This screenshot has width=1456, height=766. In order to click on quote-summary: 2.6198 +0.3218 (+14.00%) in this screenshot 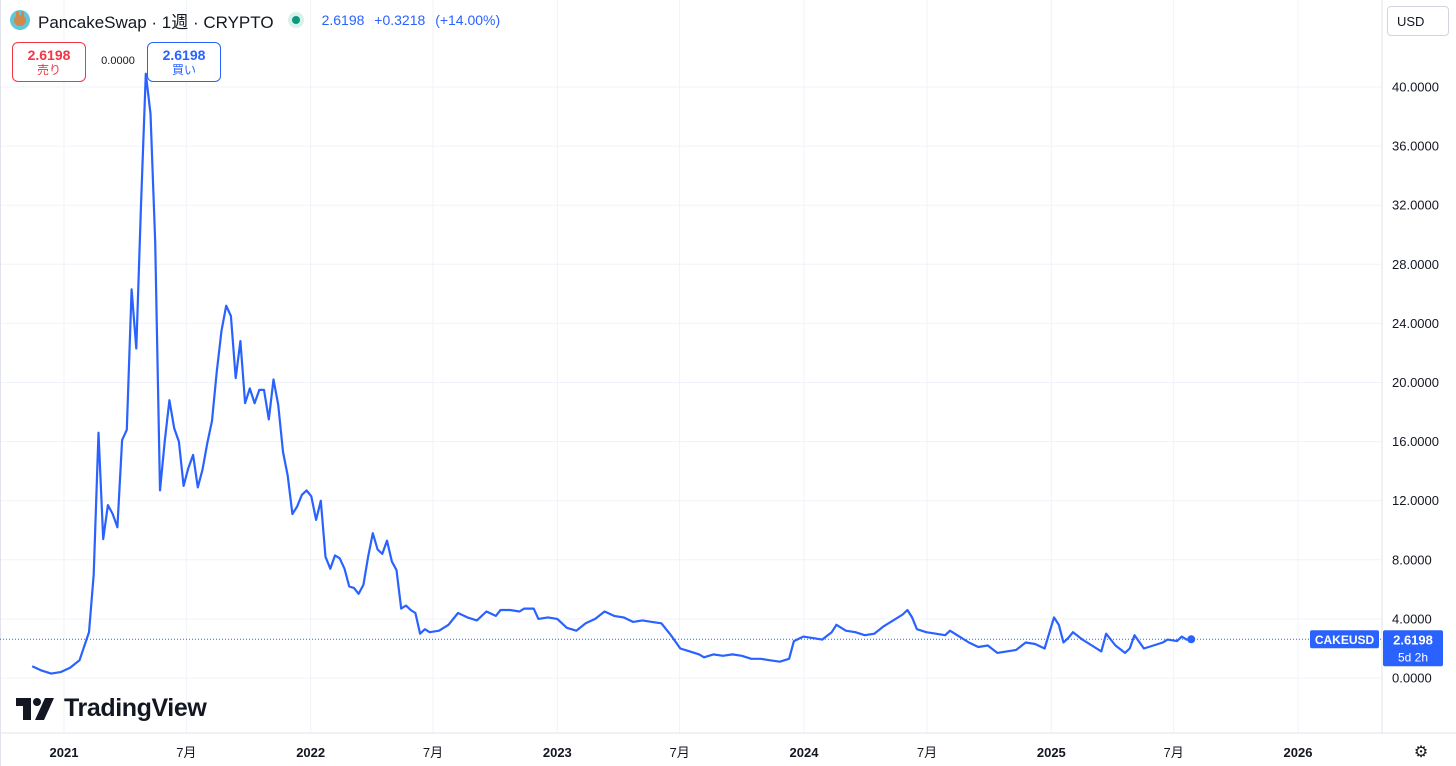, I will do `click(414, 20)`.